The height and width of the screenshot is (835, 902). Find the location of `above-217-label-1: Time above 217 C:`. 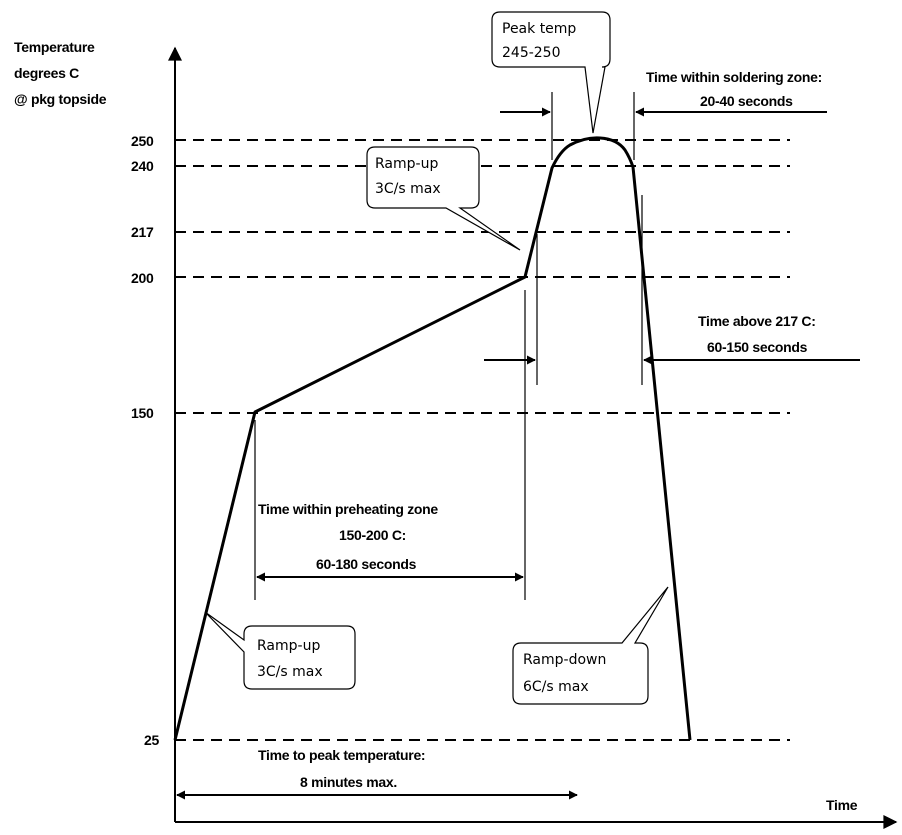

above-217-label-1: Time above 217 C: is located at coordinates (757, 321).